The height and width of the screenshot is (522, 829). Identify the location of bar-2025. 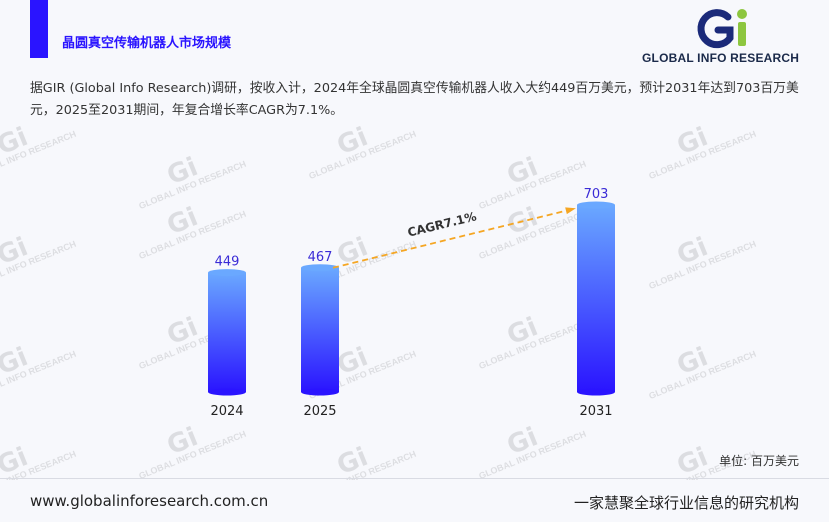
(320, 329).